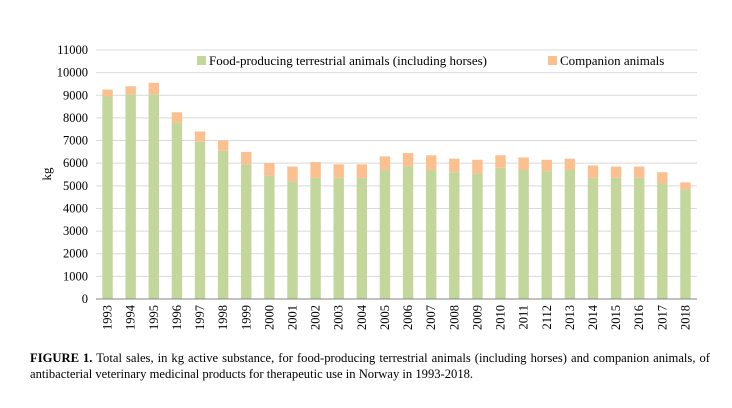 This screenshot has height=408, width=732. Describe the element at coordinates (75, 141) in the screenshot. I see `y-tick-label: 7000` at that location.